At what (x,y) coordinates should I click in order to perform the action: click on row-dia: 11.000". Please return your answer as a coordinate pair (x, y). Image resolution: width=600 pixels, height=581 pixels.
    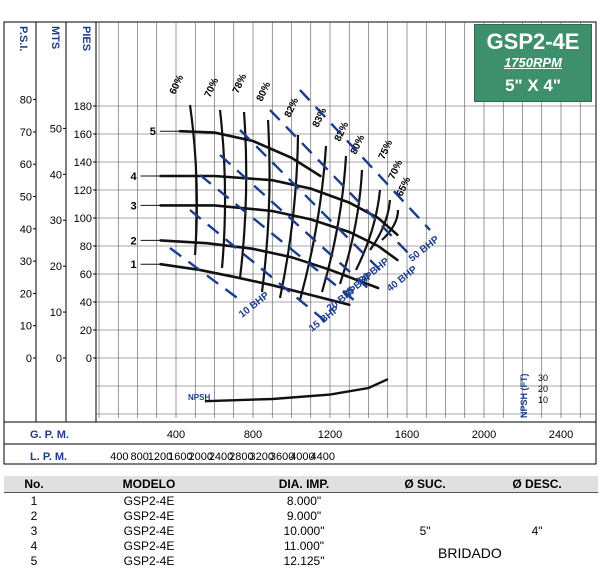
    Looking at the image, I should click on (304, 545).